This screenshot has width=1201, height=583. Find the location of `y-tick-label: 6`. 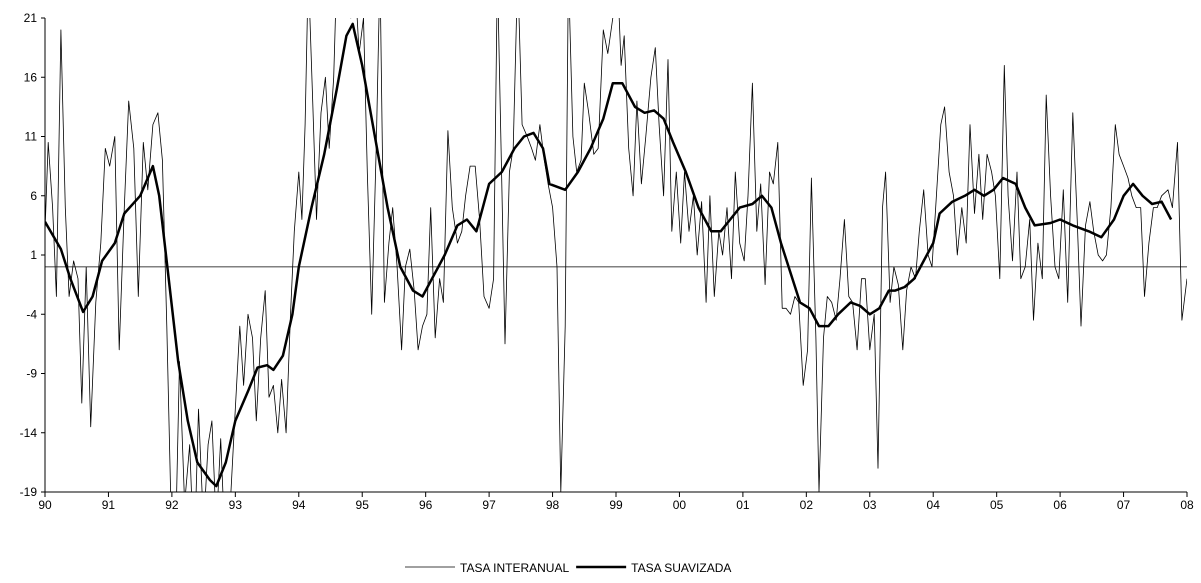

y-tick-label: 6 is located at coordinates (33, 196).